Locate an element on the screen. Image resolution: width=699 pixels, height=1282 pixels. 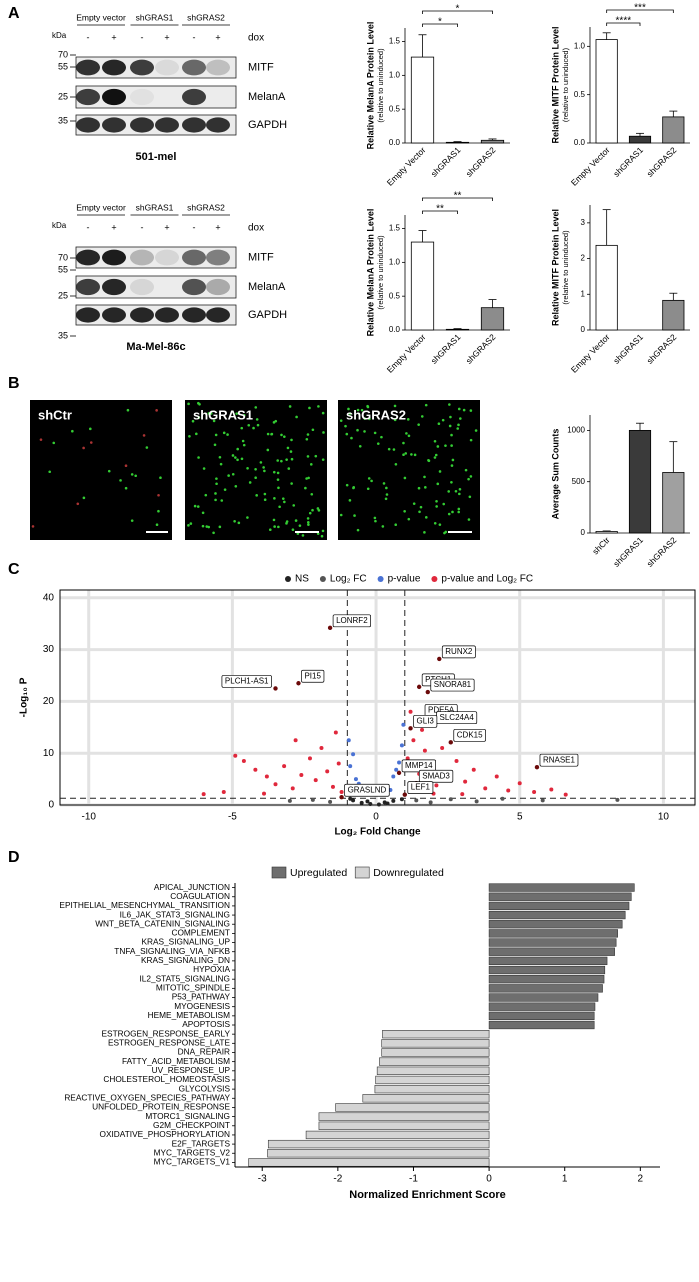
group-label: shGRAS1 is located at coordinates (155, 17).